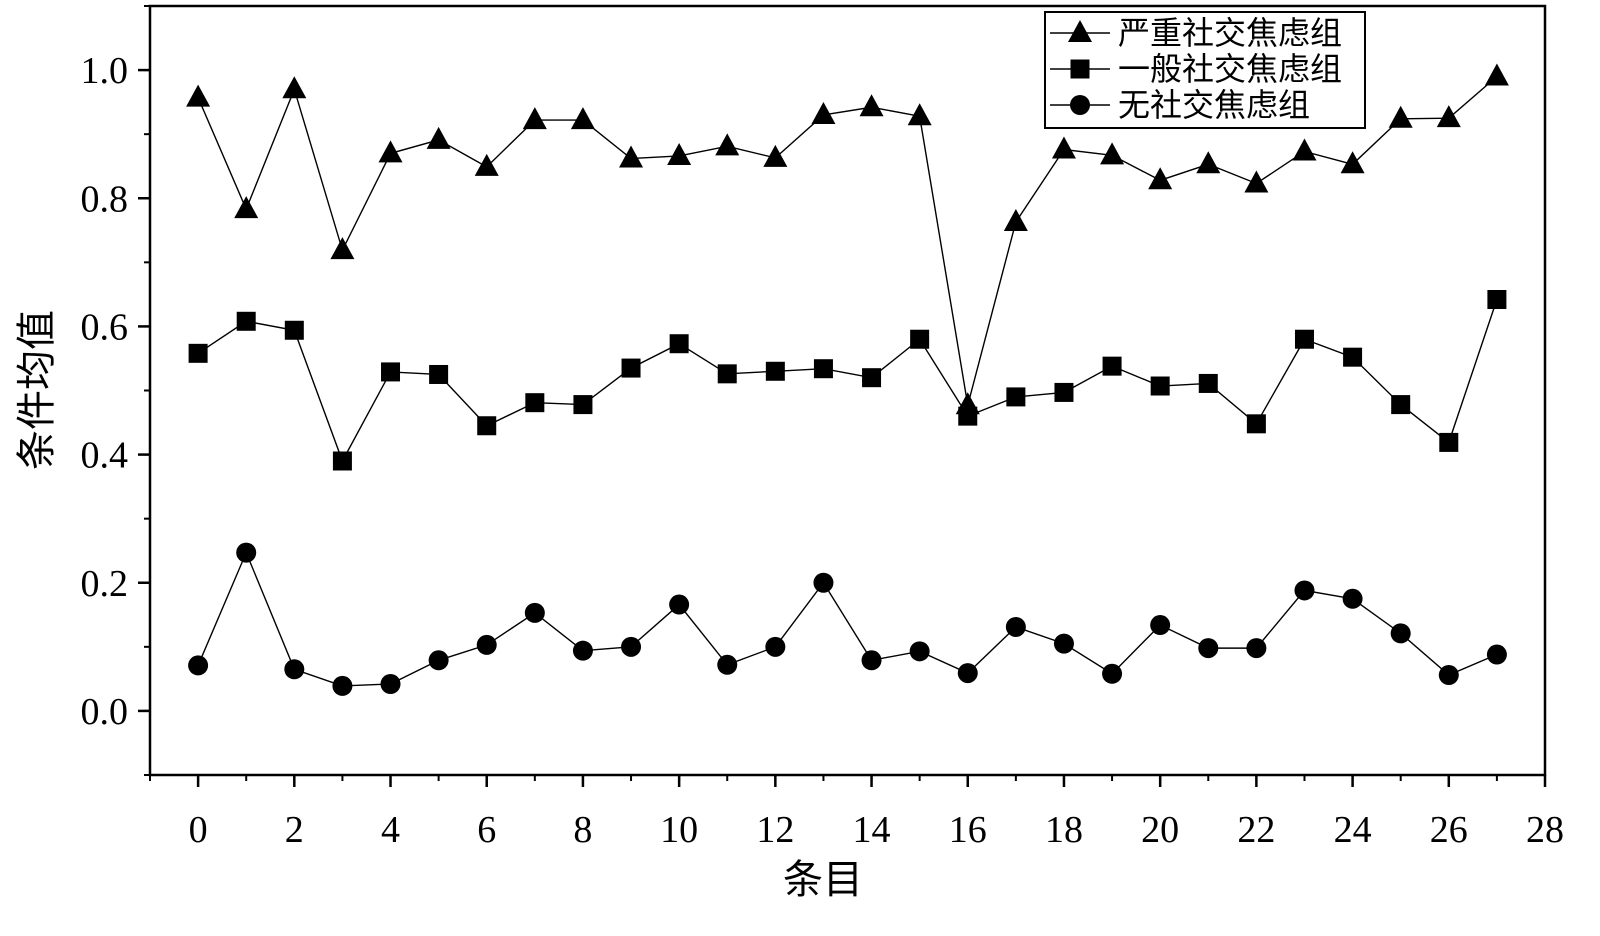  What do you see at coordinates (1080, 69) in the screenshot?
I see `legend-marker-square` at bounding box center [1080, 69].